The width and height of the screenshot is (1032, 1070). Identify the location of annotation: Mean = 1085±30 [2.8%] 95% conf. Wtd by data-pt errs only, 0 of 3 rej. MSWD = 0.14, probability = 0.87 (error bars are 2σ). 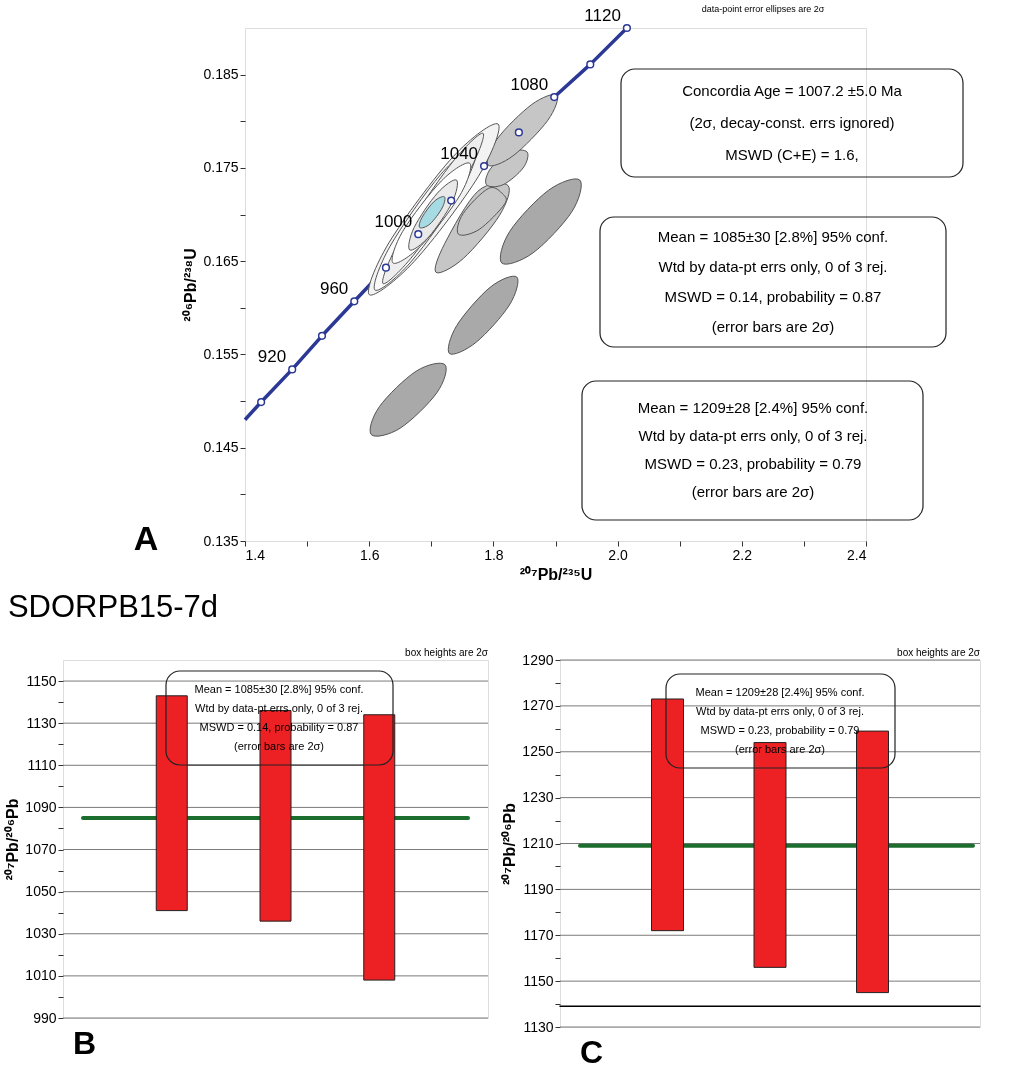
(773, 281).